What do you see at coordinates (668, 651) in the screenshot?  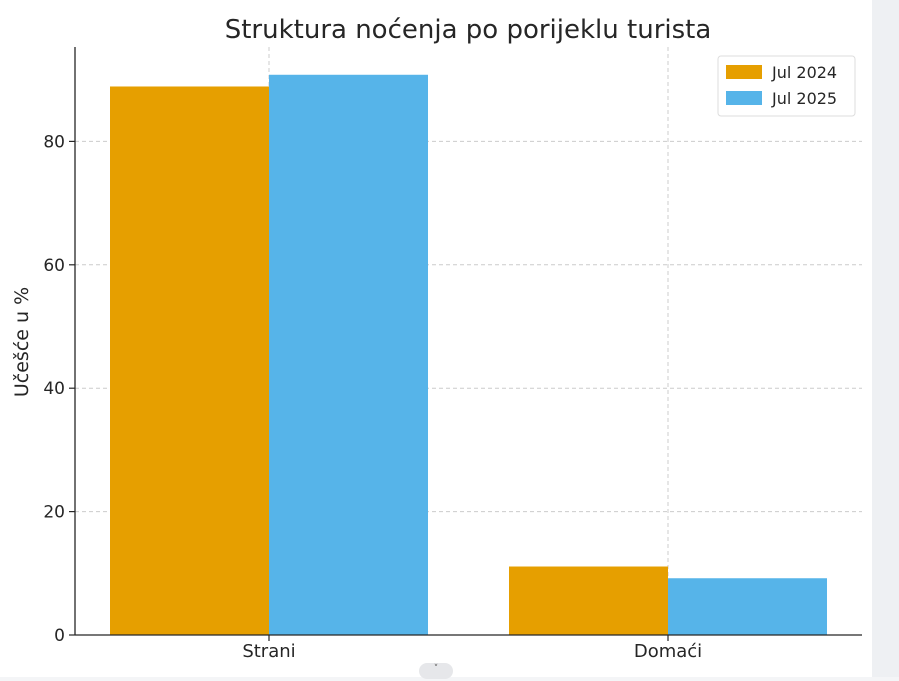 I see `x-tick-label: Domaći` at bounding box center [668, 651].